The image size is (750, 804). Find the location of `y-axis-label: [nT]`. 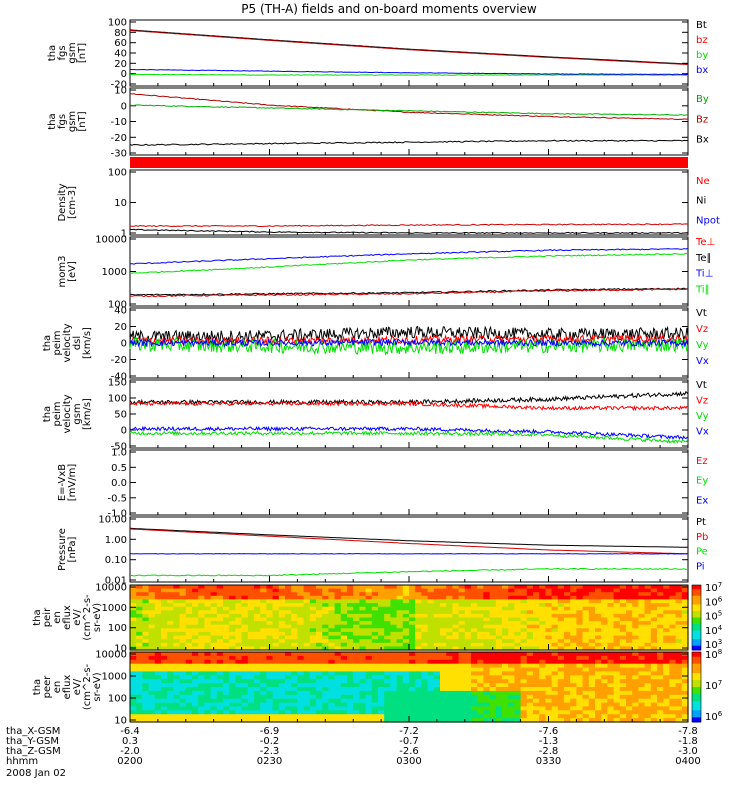

y-axis-label: [nT] is located at coordinates (82, 53).